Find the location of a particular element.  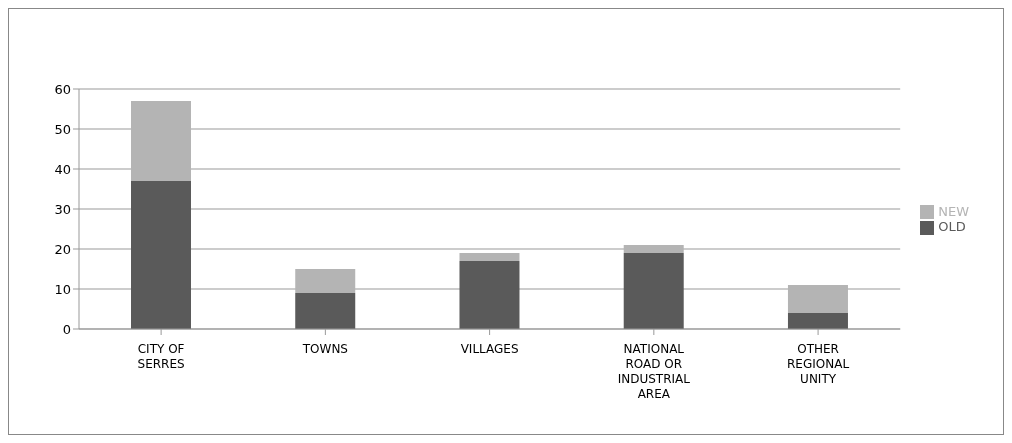

x-tick-label: VILLAGES is located at coordinates (489, 349).